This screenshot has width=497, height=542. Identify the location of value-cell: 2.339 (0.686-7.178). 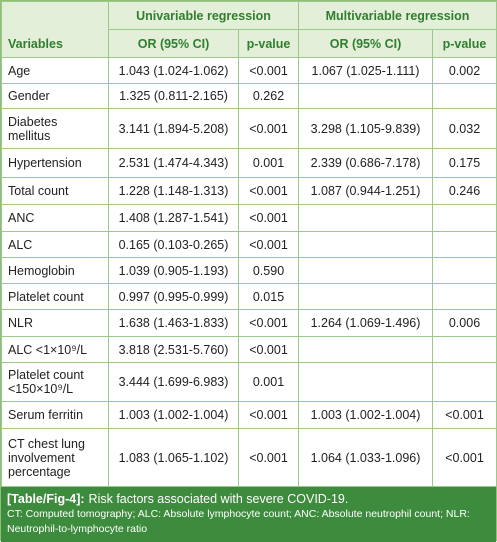
(365, 163).